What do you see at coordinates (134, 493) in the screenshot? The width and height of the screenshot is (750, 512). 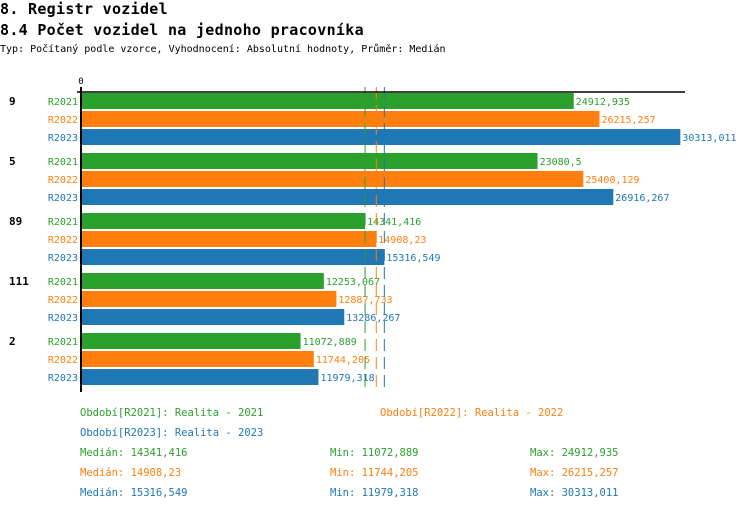 I see `stat-median-r2023: Medián: 15316,549` at bounding box center [134, 493].